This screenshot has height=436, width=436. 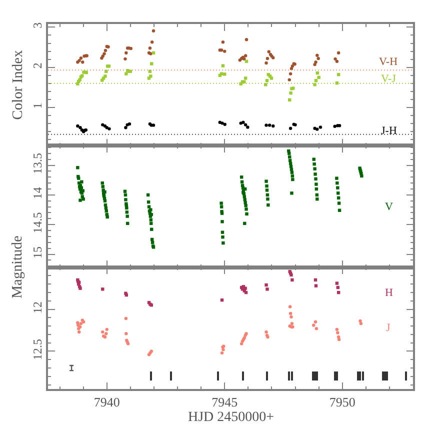 What do you see at coordinates (37, 223) in the screenshot?
I see `y-tick-label: 14.5` at bounding box center [37, 223].